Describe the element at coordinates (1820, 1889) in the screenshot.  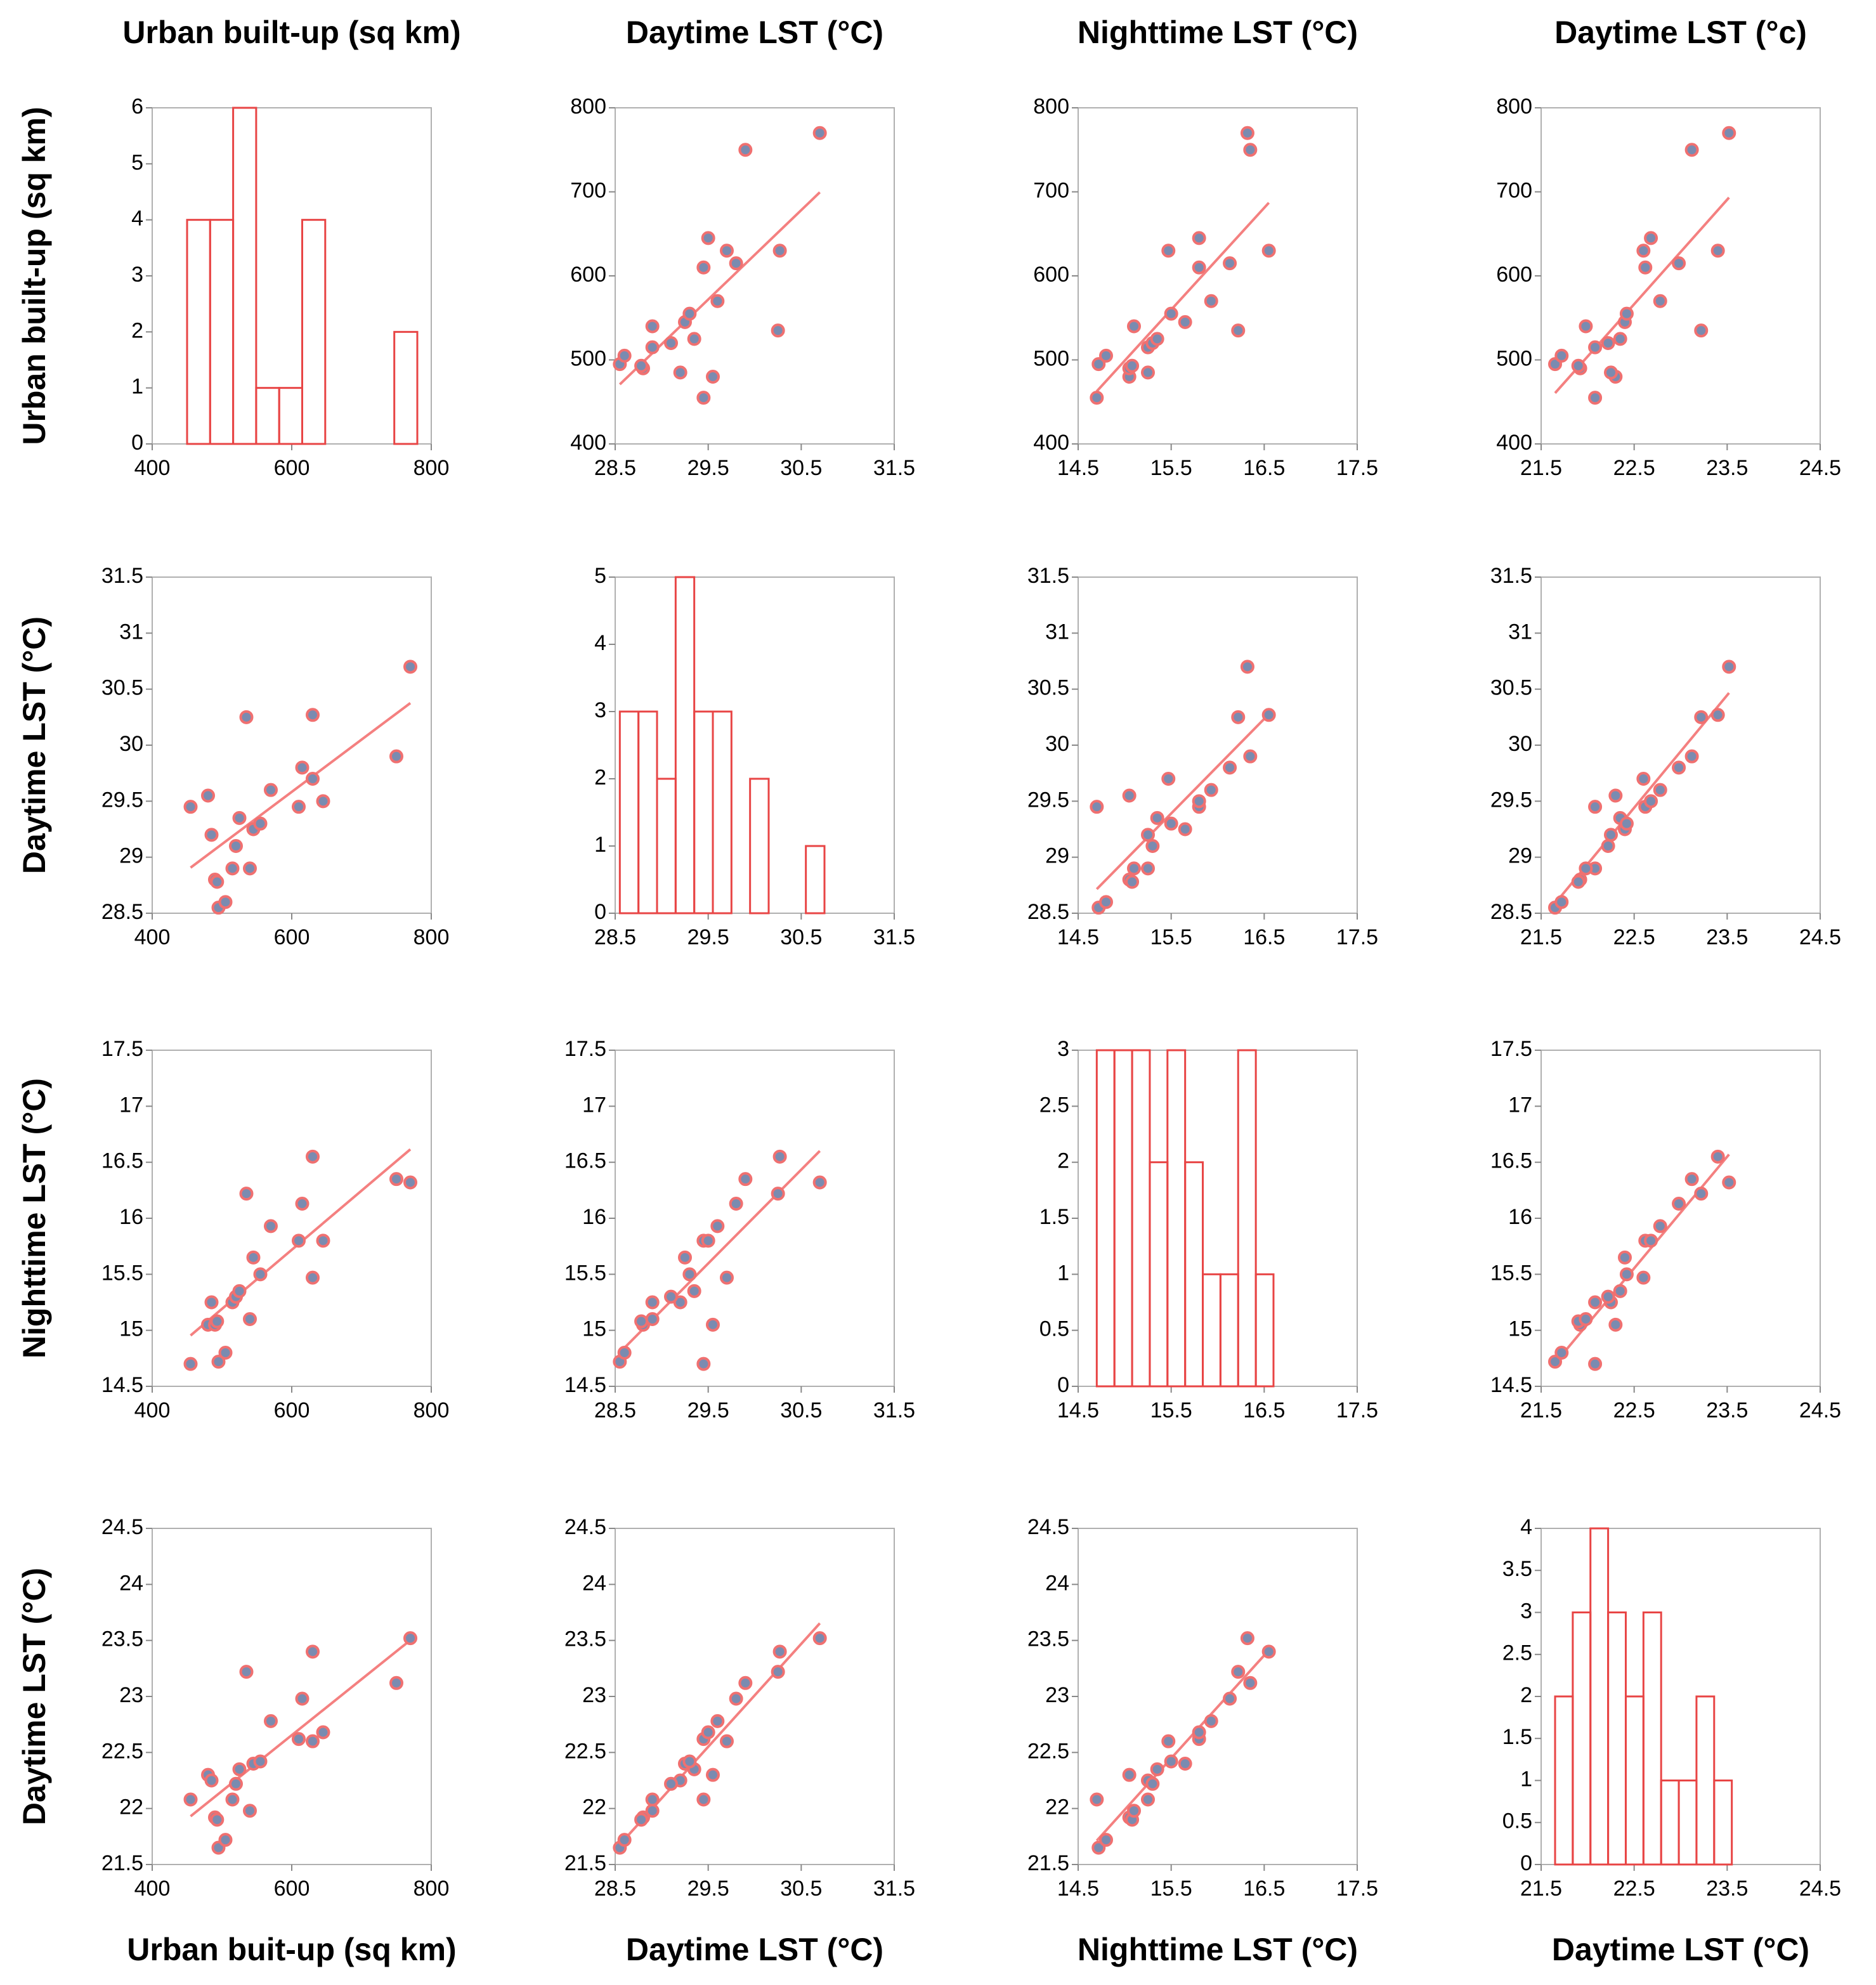
I see `x-tick-label: 24.5` at that location.